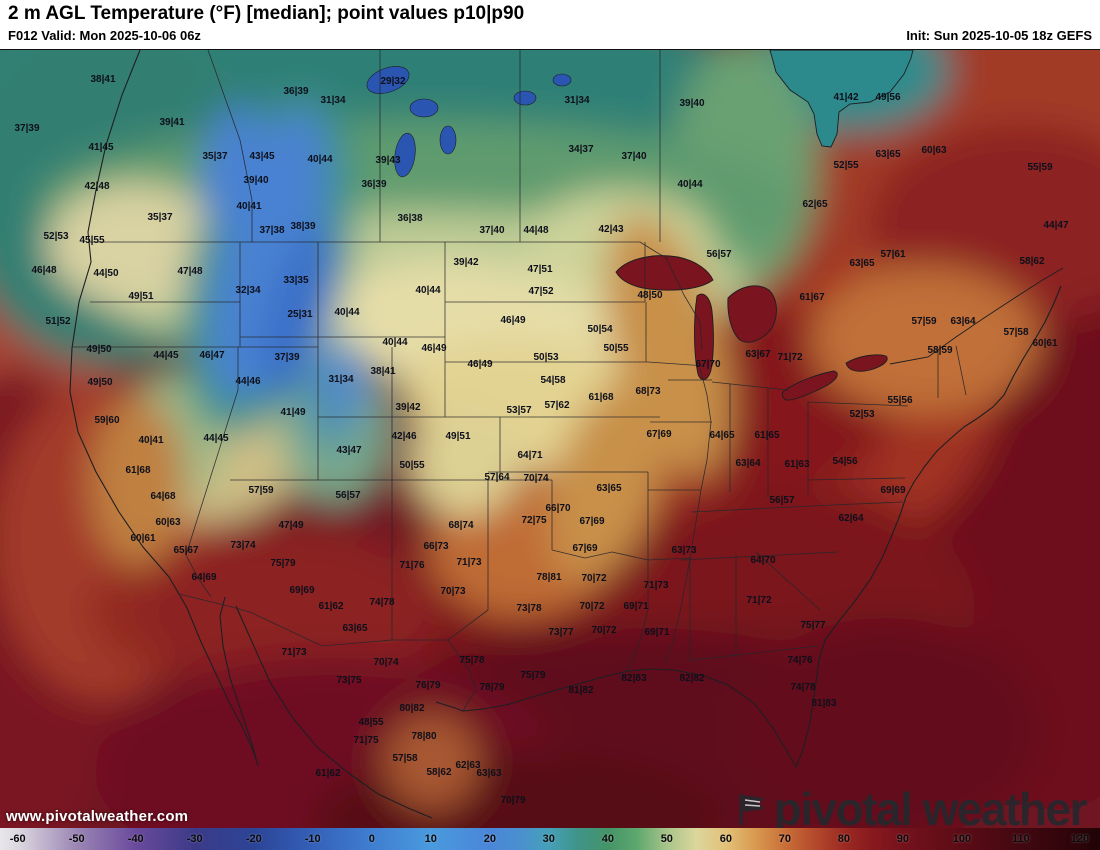 This screenshot has width=1100, height=850. Describe the element at coordinates (247, 381) in the screenshot. I see `point-value: 44|46` at that location.